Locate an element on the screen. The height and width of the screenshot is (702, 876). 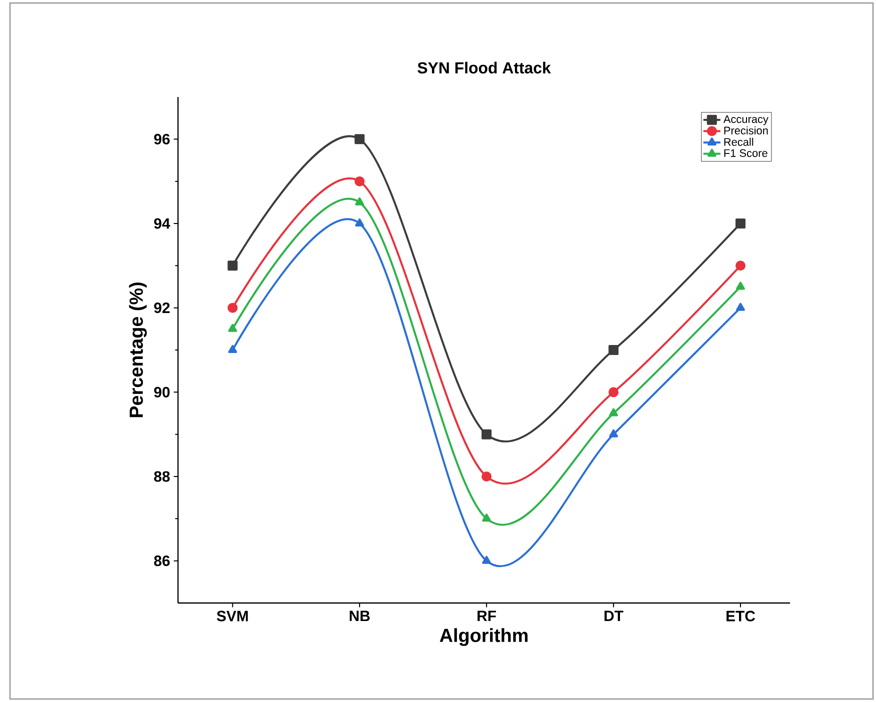
x-tick-label: SVM is located at coordinates (232, 616).